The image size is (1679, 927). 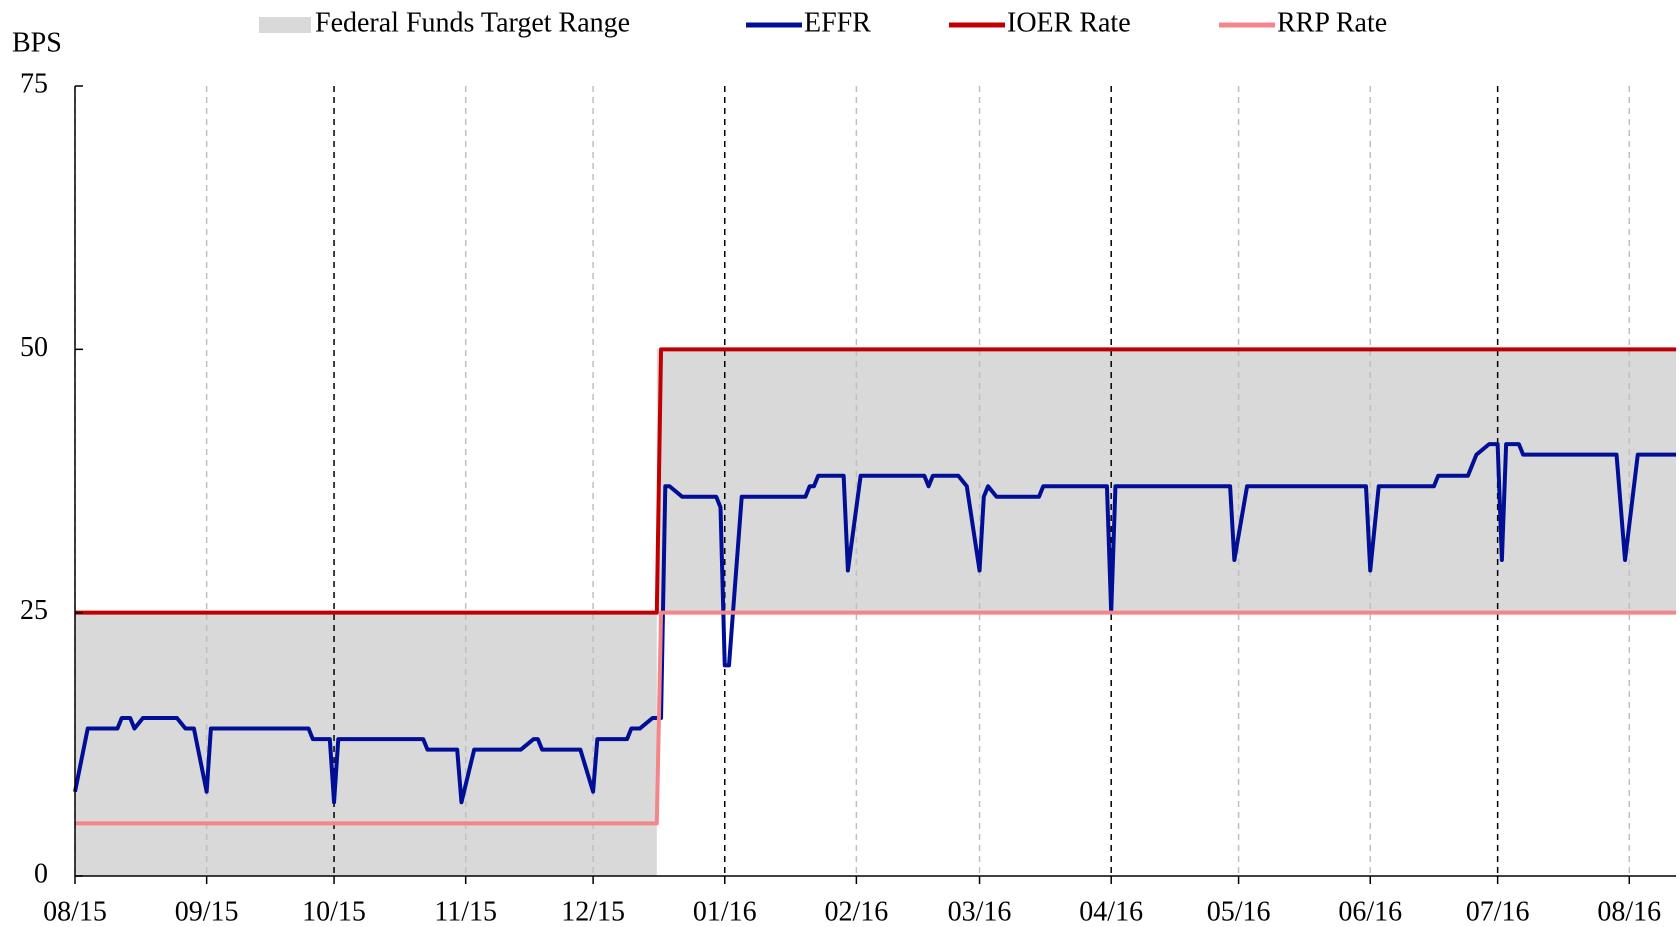 What do you see at coordinates (725, 911) in the screenshot?
I see `x-tick-label: 01/16` at bounding box center [725, 911].